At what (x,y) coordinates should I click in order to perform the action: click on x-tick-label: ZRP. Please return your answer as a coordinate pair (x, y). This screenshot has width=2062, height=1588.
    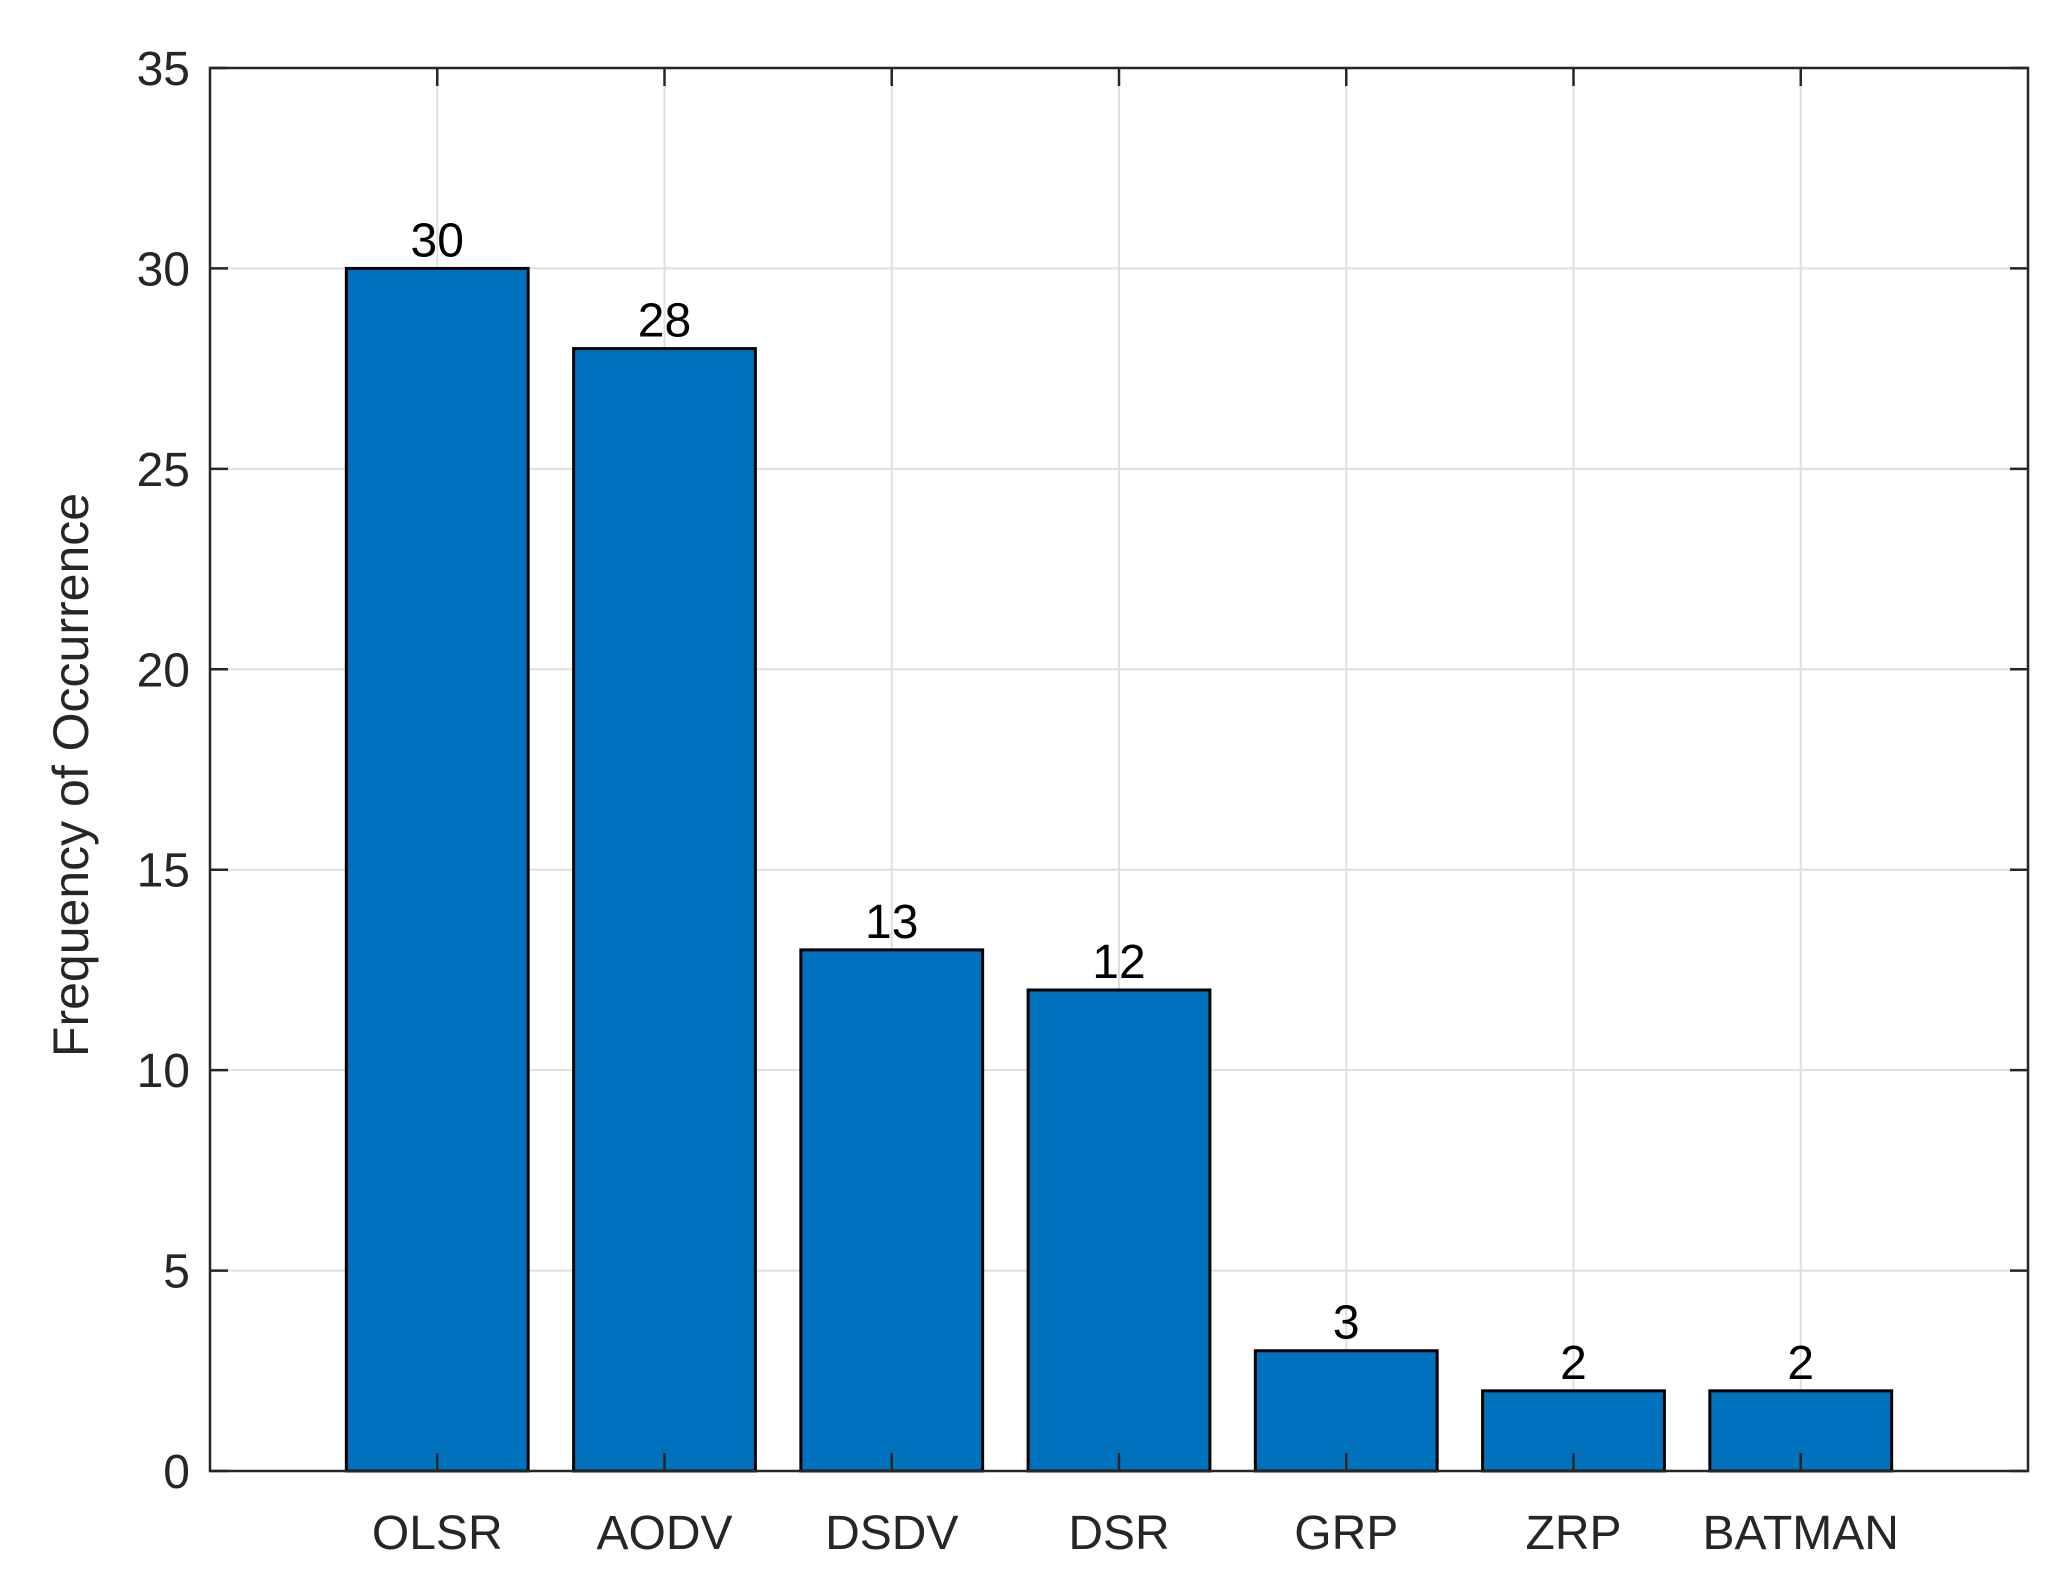
    Looking at the image, I should click on (1574, 1533).